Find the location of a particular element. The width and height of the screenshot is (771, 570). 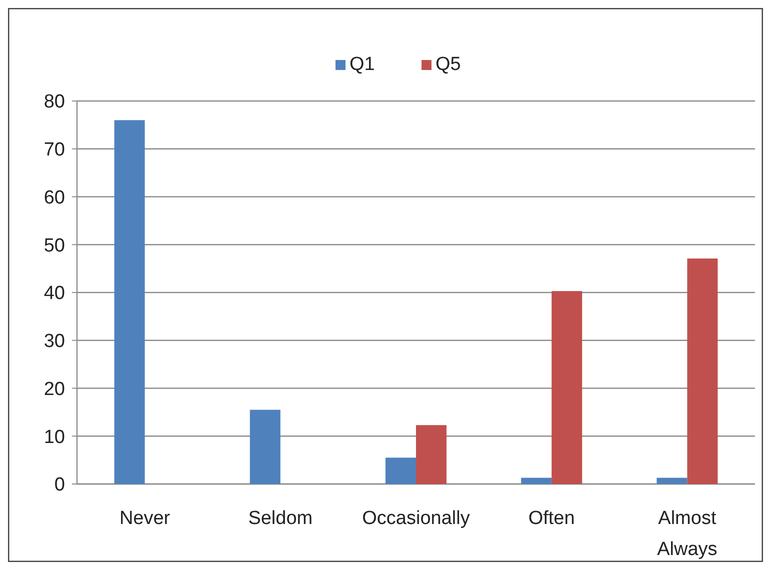

y-tick-label: 0 is located at coordinates (59, 485).